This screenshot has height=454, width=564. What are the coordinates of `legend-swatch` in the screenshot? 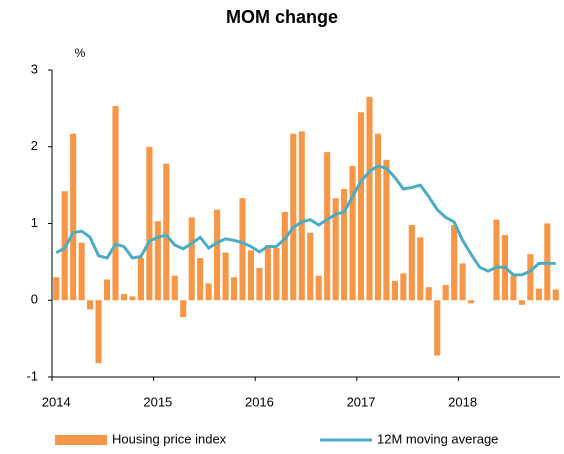 It's located at (81, 440).